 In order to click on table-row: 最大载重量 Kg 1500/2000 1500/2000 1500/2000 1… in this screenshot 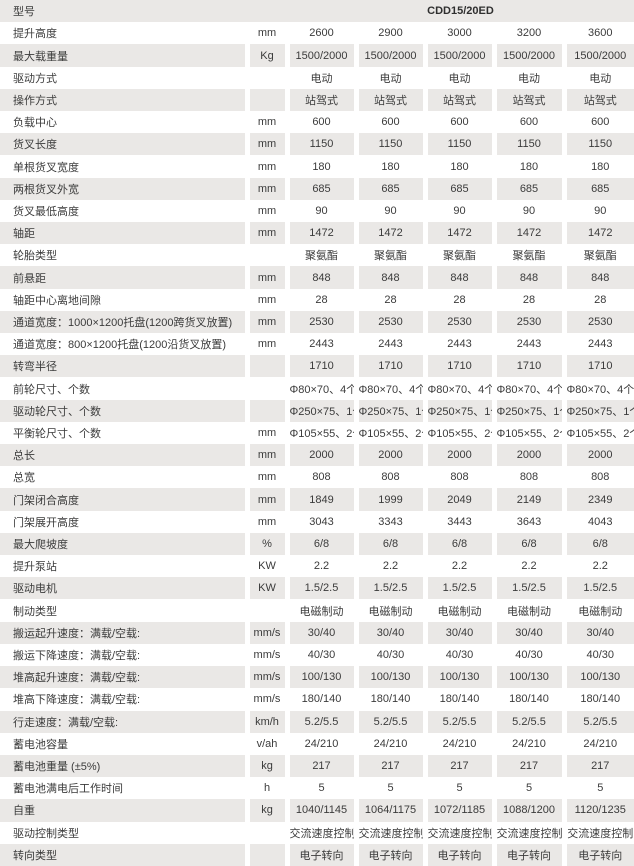, I will do `click(317, 55)`.